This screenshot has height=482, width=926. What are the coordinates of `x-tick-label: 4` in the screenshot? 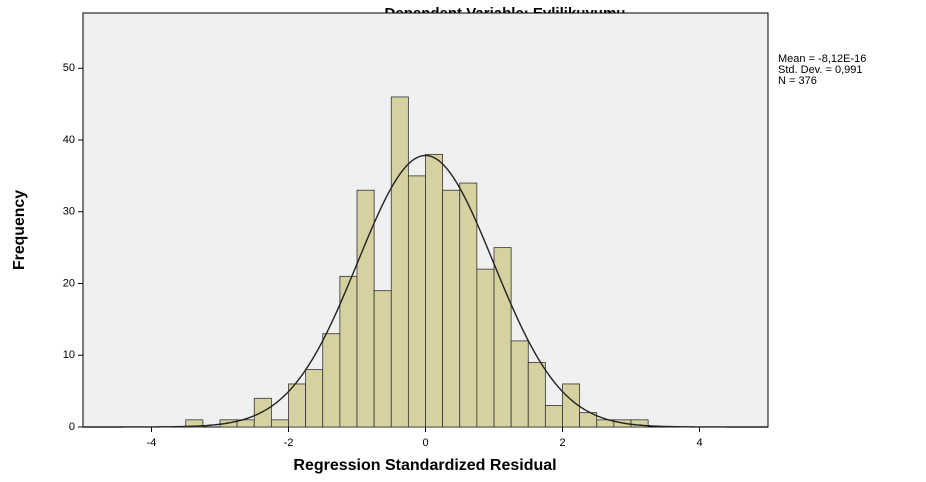 It's located at (699, 443).